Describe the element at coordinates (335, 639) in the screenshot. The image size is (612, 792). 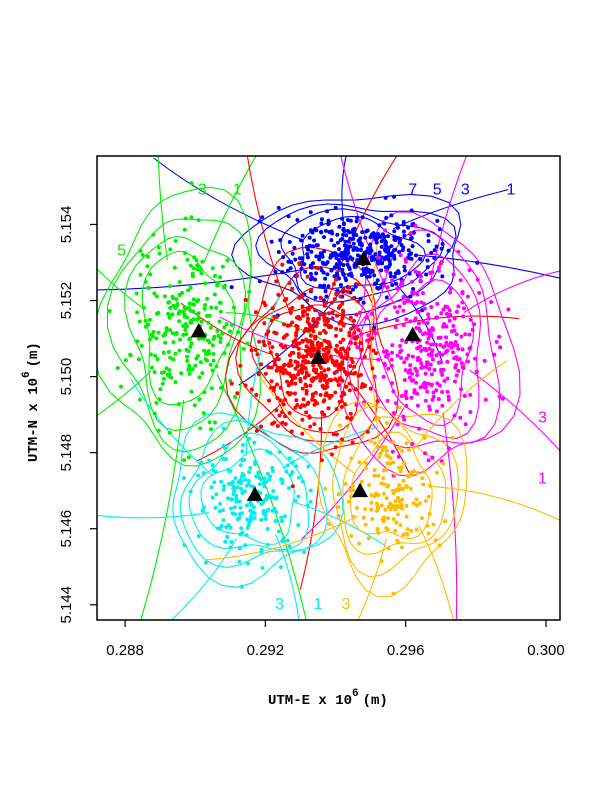
I see `x-axis: 0.288 0.292 0.296 0.300` at that location.